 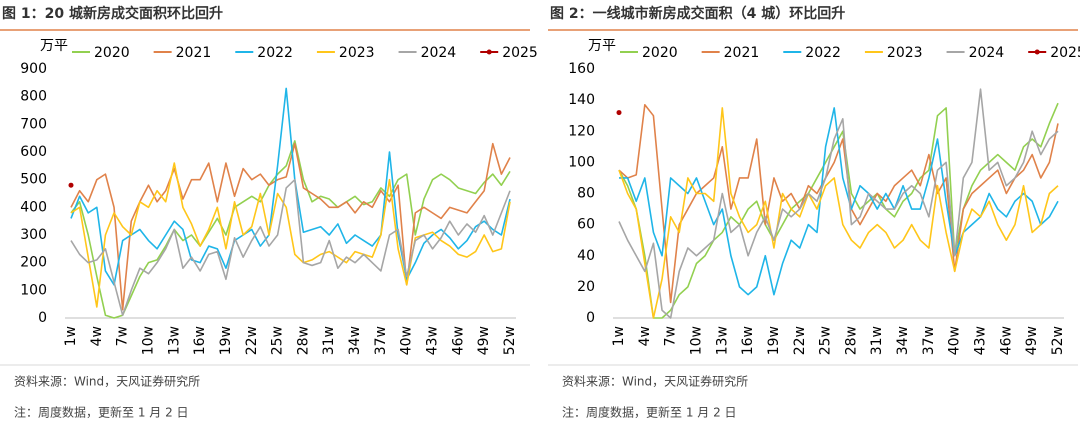 What do you see at coordinates (33, 180) in the screenshot?
I see `y-tick-label: 500` at bounding box center [33, 180].